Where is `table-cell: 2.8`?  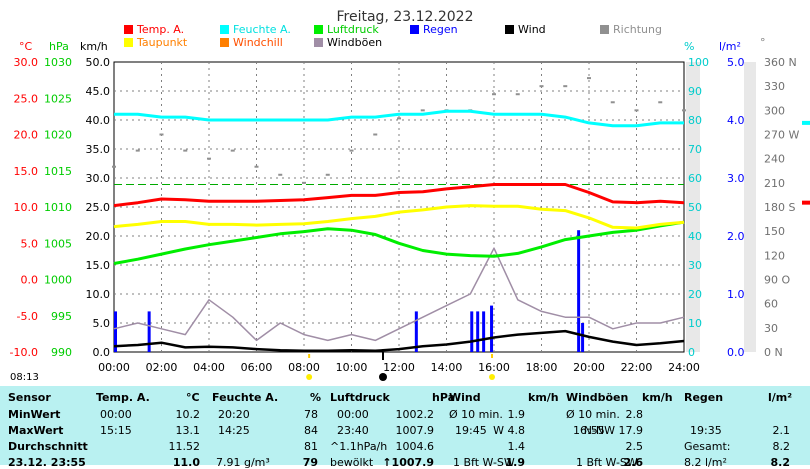 table-cell: 2.8 is located at coordinates (634, 414).